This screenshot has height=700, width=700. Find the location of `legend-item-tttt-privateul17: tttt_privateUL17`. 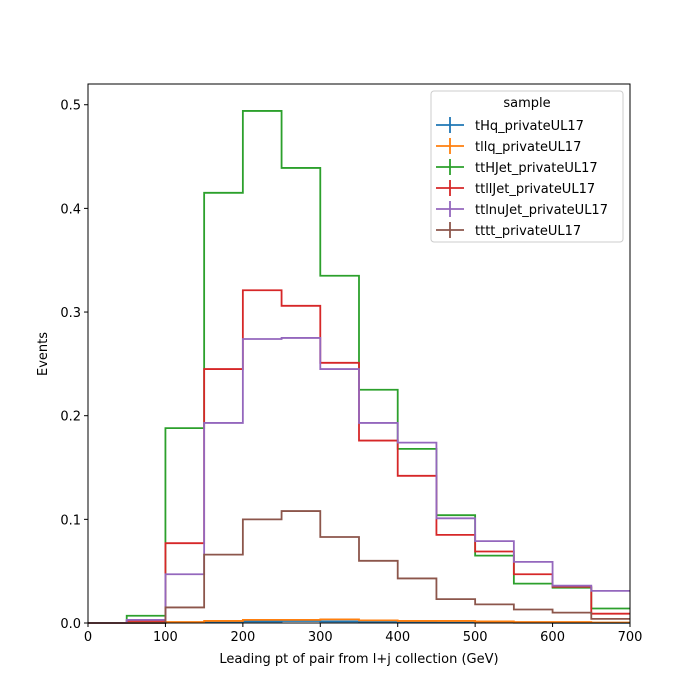

legend-item-tttt-privateul17: tttt_privateUL17 is located at coordinates (508, 230).